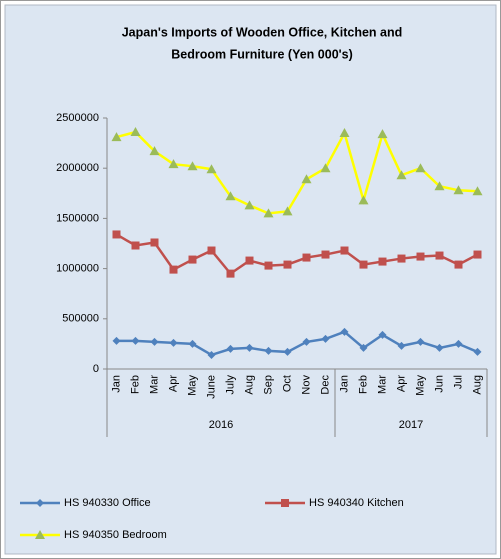  Describe the element at coordinates (356, 503) in the screenshot. I see `legend-label: HS 940340 Kitchen` at that location.